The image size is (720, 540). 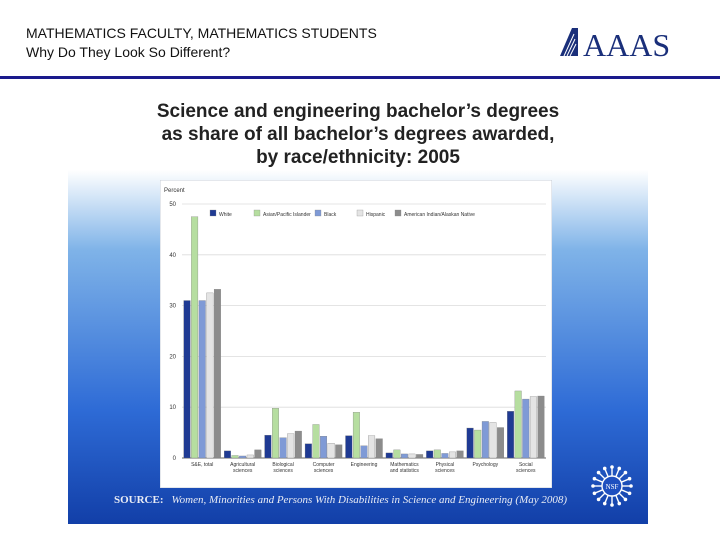 I want to click on x-tick-label-1-1: sciences, so click(x=243, y=471).